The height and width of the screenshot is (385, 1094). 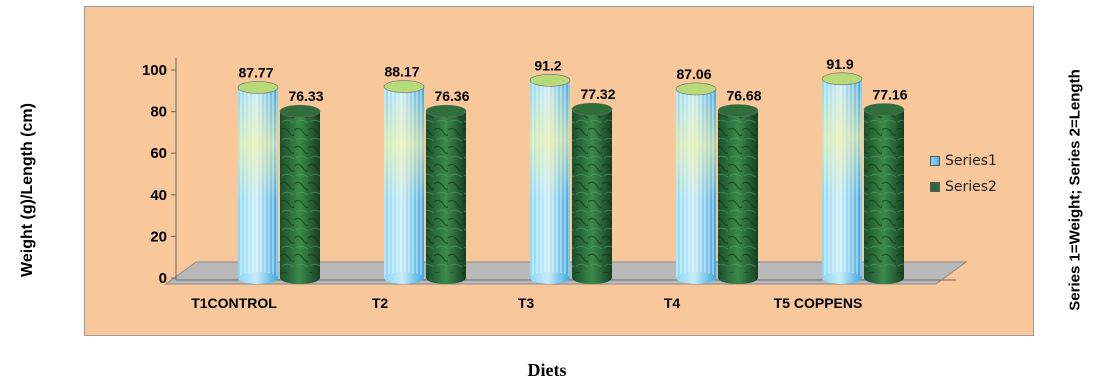 I want to click on x-tick-label: T5 COPPENS, so click(x=818, y=303).